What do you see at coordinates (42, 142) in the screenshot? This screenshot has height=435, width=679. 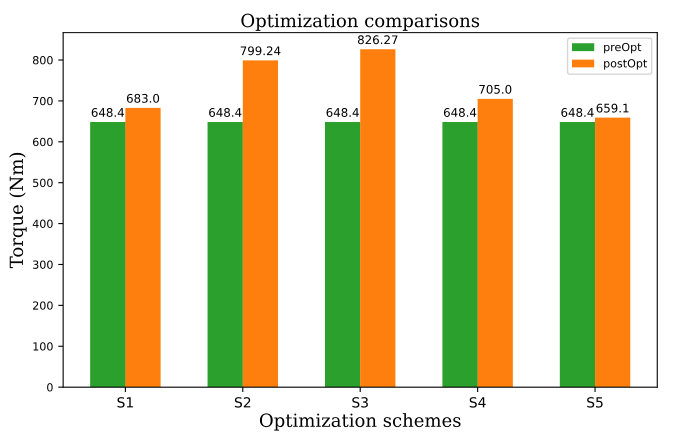 I see `y-tick-label: 600` at bounding box center [42, 142].